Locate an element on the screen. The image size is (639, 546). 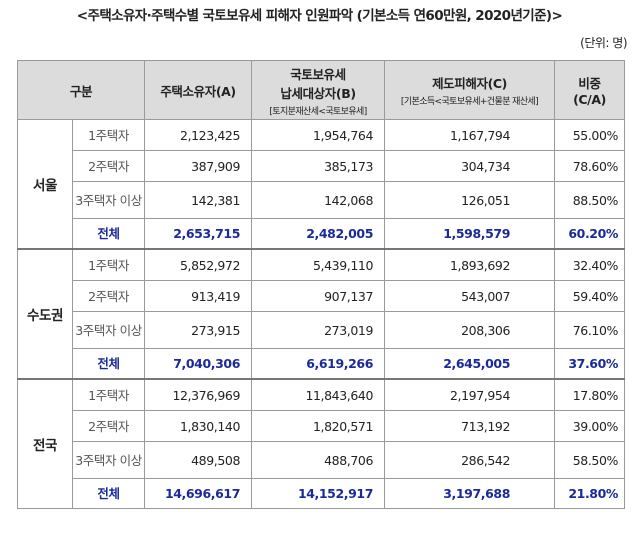
header-taxpayers-sub: [토지분재산세<국토보유세] is located at coordinates (318, 111).